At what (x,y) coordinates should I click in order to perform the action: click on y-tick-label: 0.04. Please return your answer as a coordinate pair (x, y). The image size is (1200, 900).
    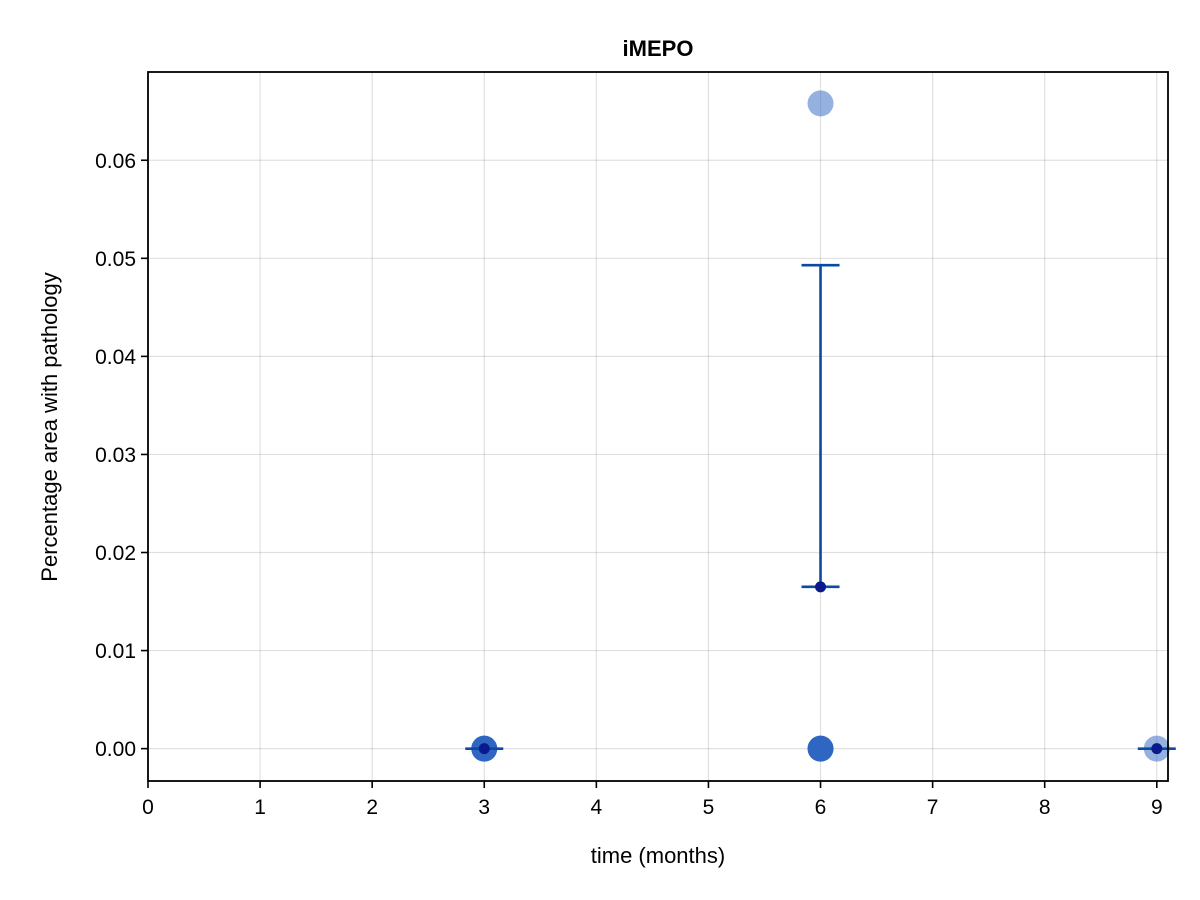
    Looking at the image, I should click on (115, 357).